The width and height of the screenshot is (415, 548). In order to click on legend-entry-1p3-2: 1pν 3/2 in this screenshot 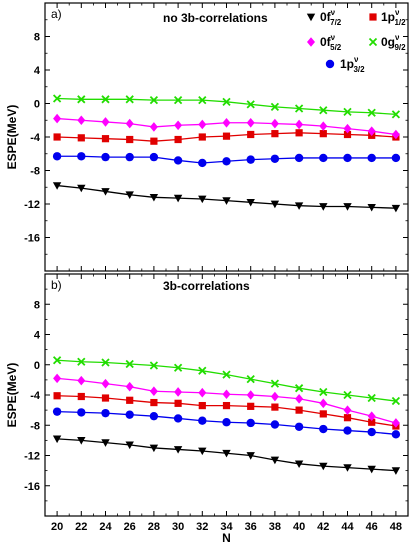, I will do `click(345, 64)`.